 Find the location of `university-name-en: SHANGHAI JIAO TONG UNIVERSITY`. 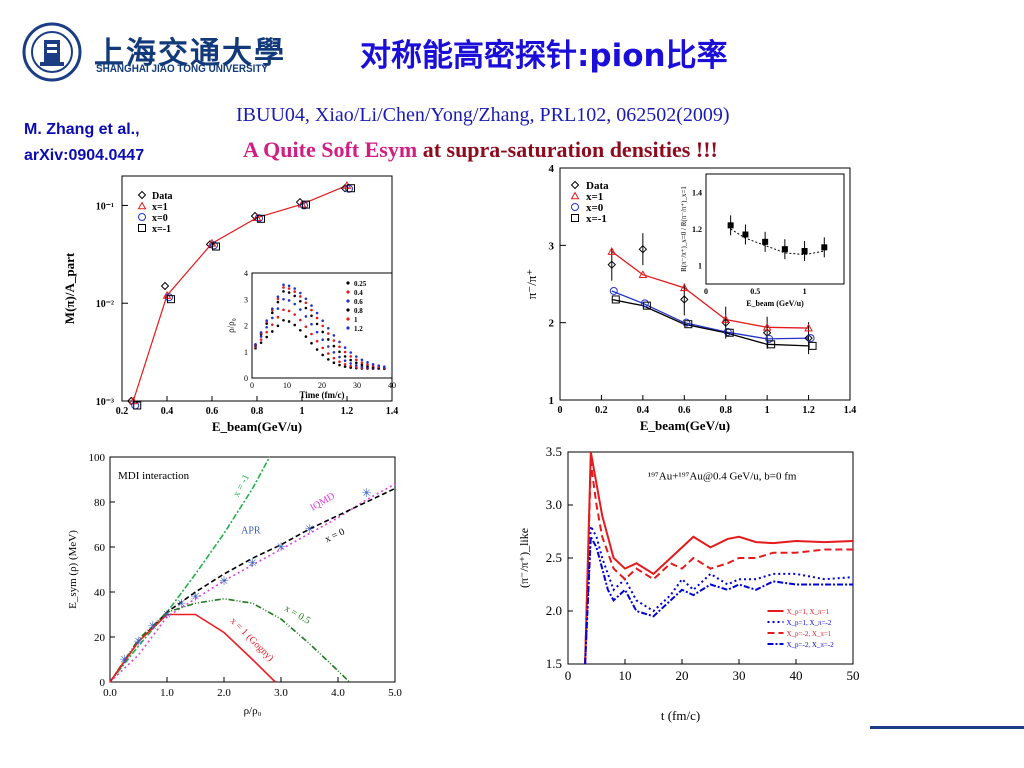

university-name-en: SHANGHAI JIAO TONG UNIVERSITY is located at coordinates (182, 69).